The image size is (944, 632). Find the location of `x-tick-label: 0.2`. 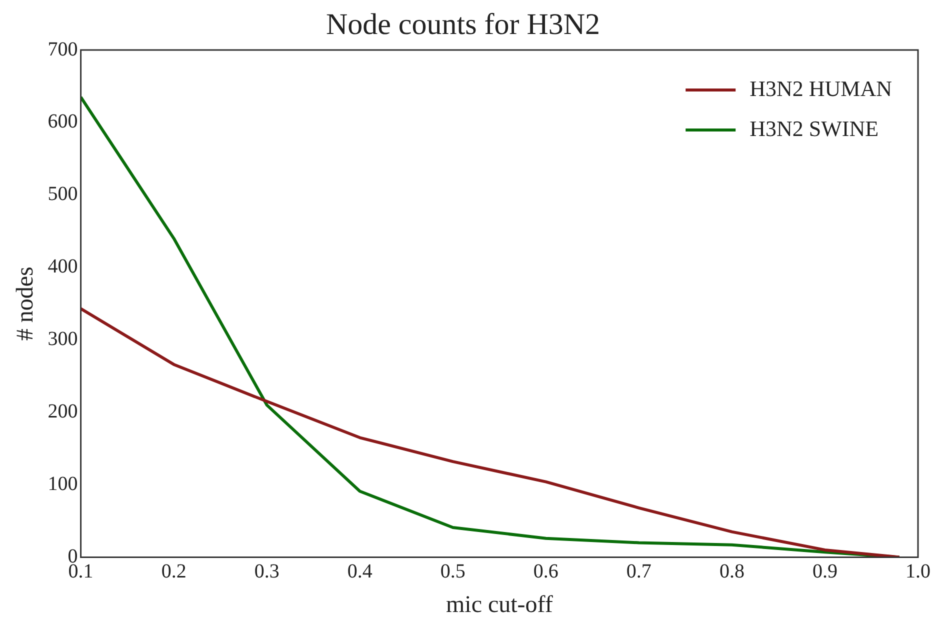

x-tick-label: 0.2 is located at coordinates (173, 571).